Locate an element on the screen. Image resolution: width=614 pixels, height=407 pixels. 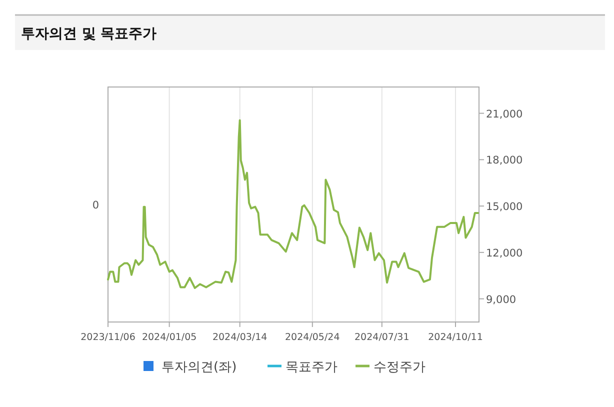
y2-tick-label: 21,000 is located at coordinates (504, 114).